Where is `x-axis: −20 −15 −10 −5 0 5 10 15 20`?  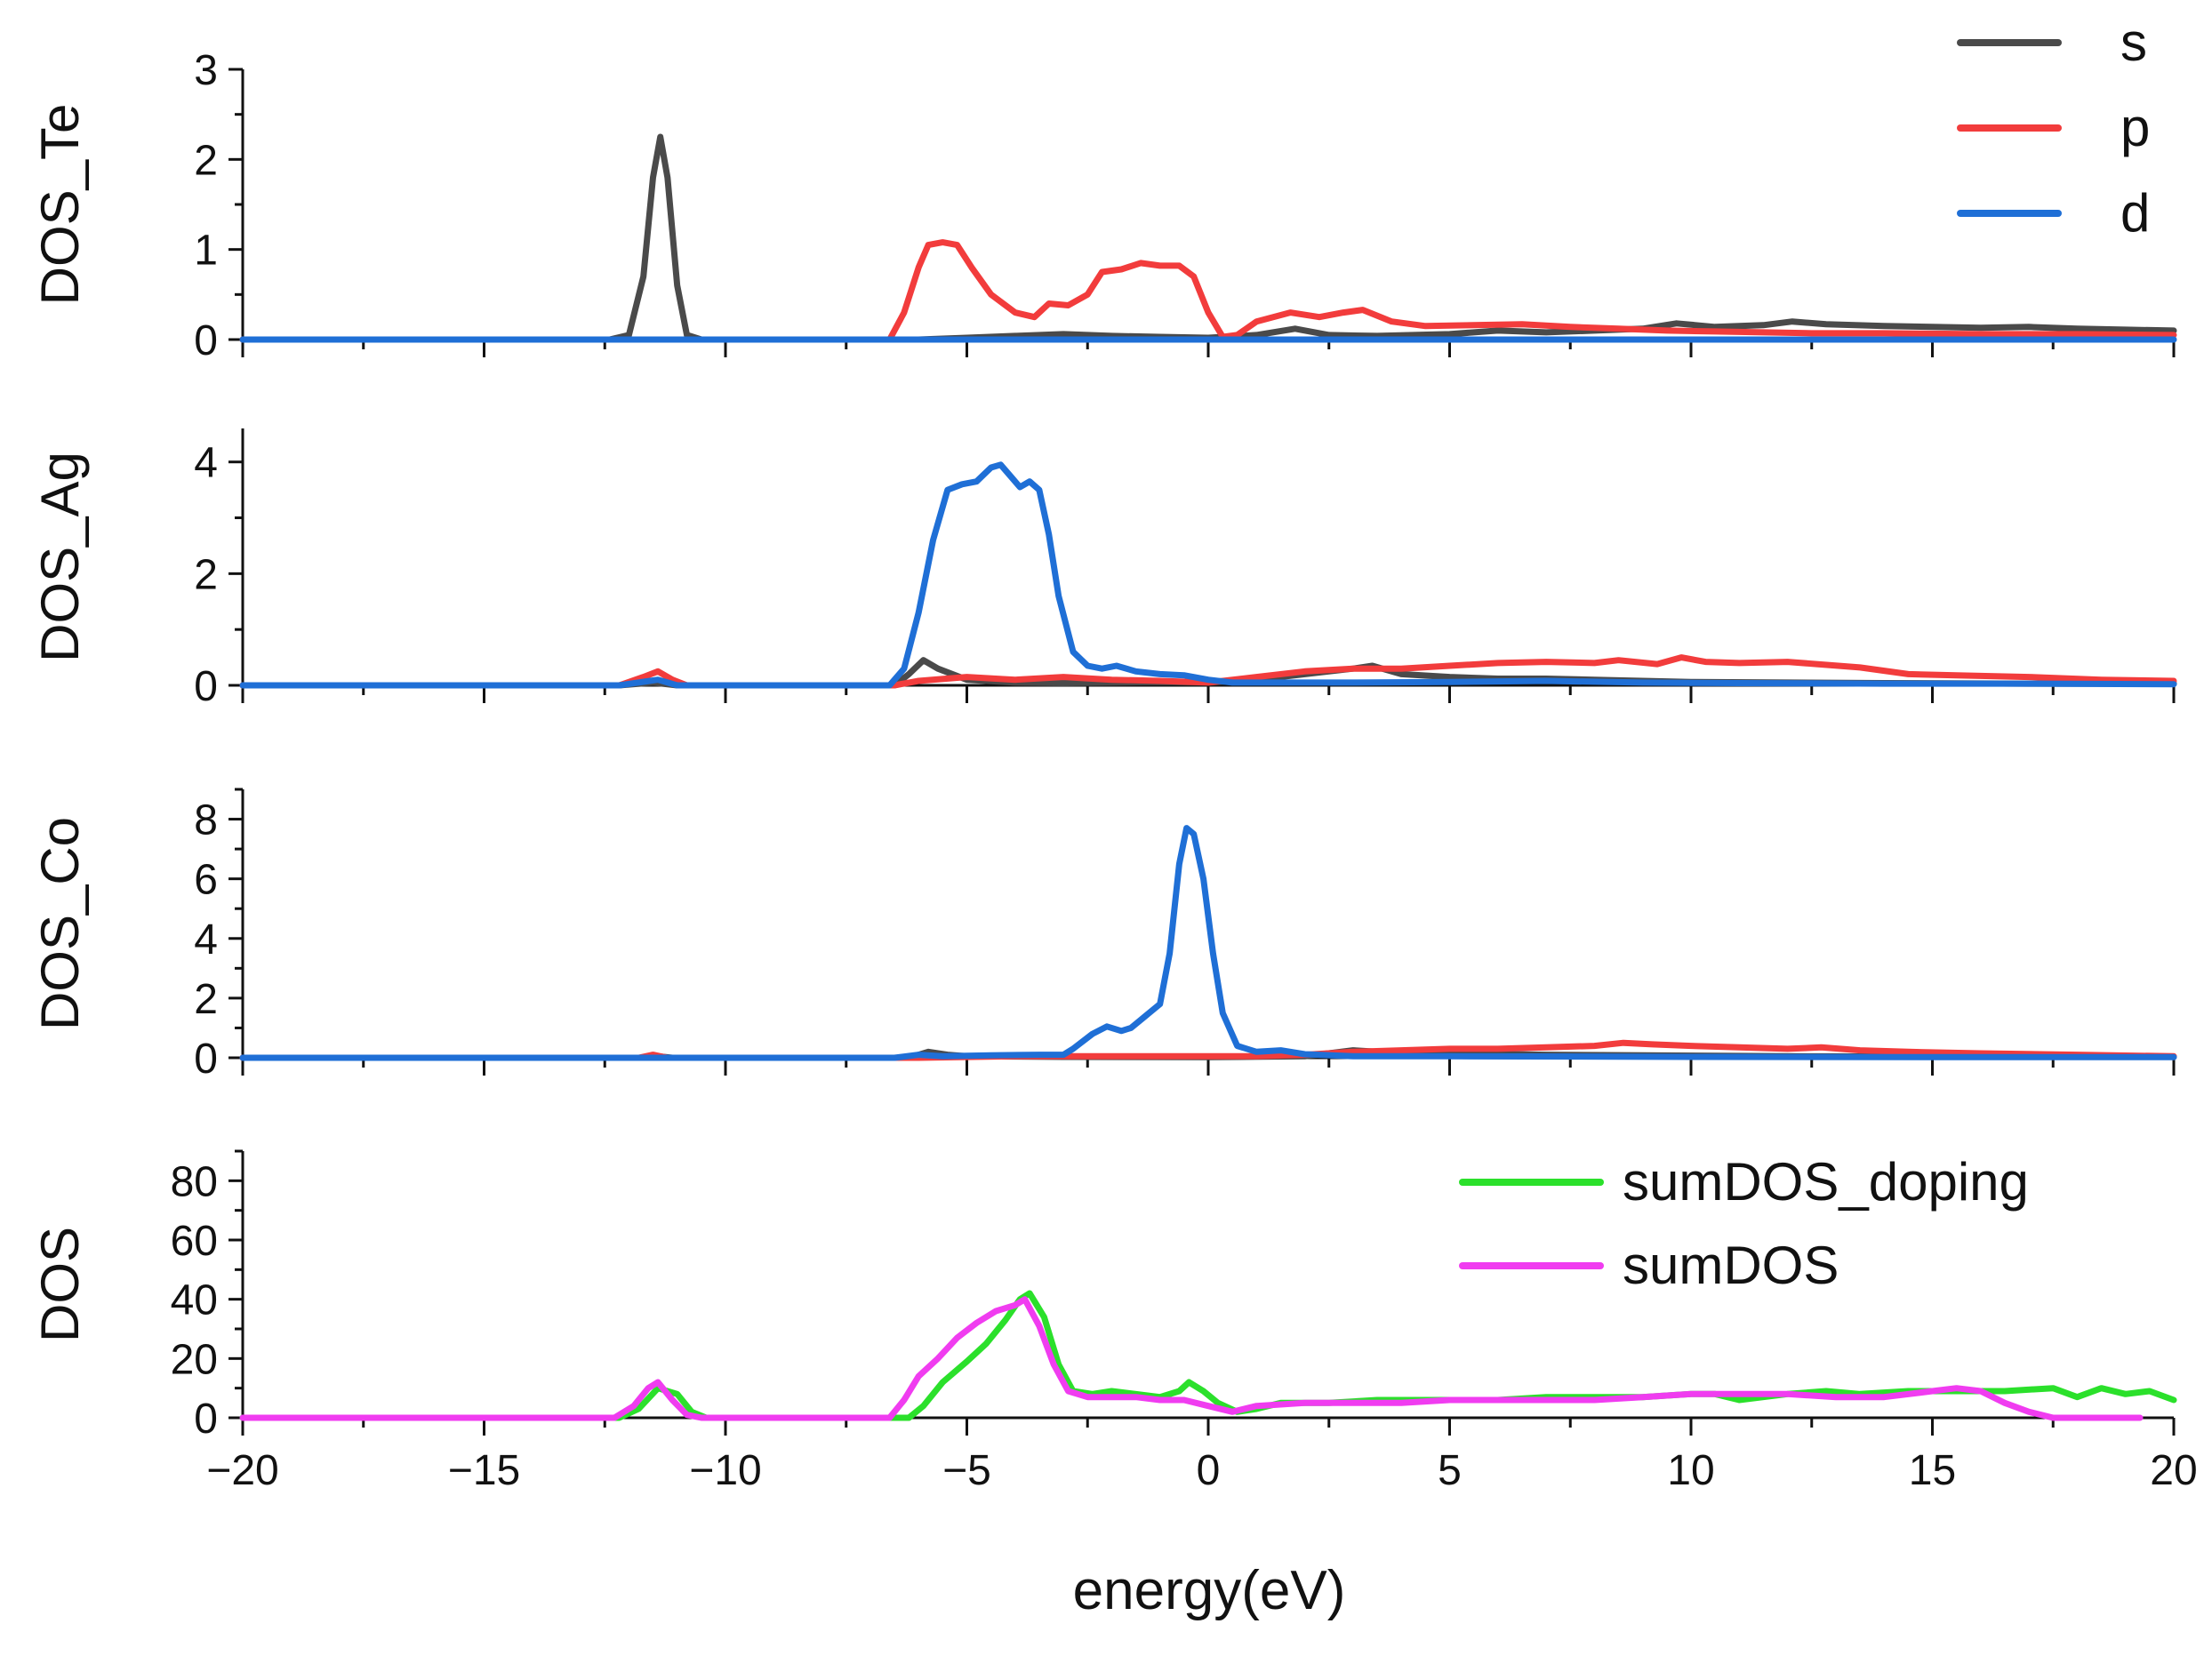 x-axis: −20 −15 −10 −5 0 5 10 15 20 is located at coordinates (1201, 1470).